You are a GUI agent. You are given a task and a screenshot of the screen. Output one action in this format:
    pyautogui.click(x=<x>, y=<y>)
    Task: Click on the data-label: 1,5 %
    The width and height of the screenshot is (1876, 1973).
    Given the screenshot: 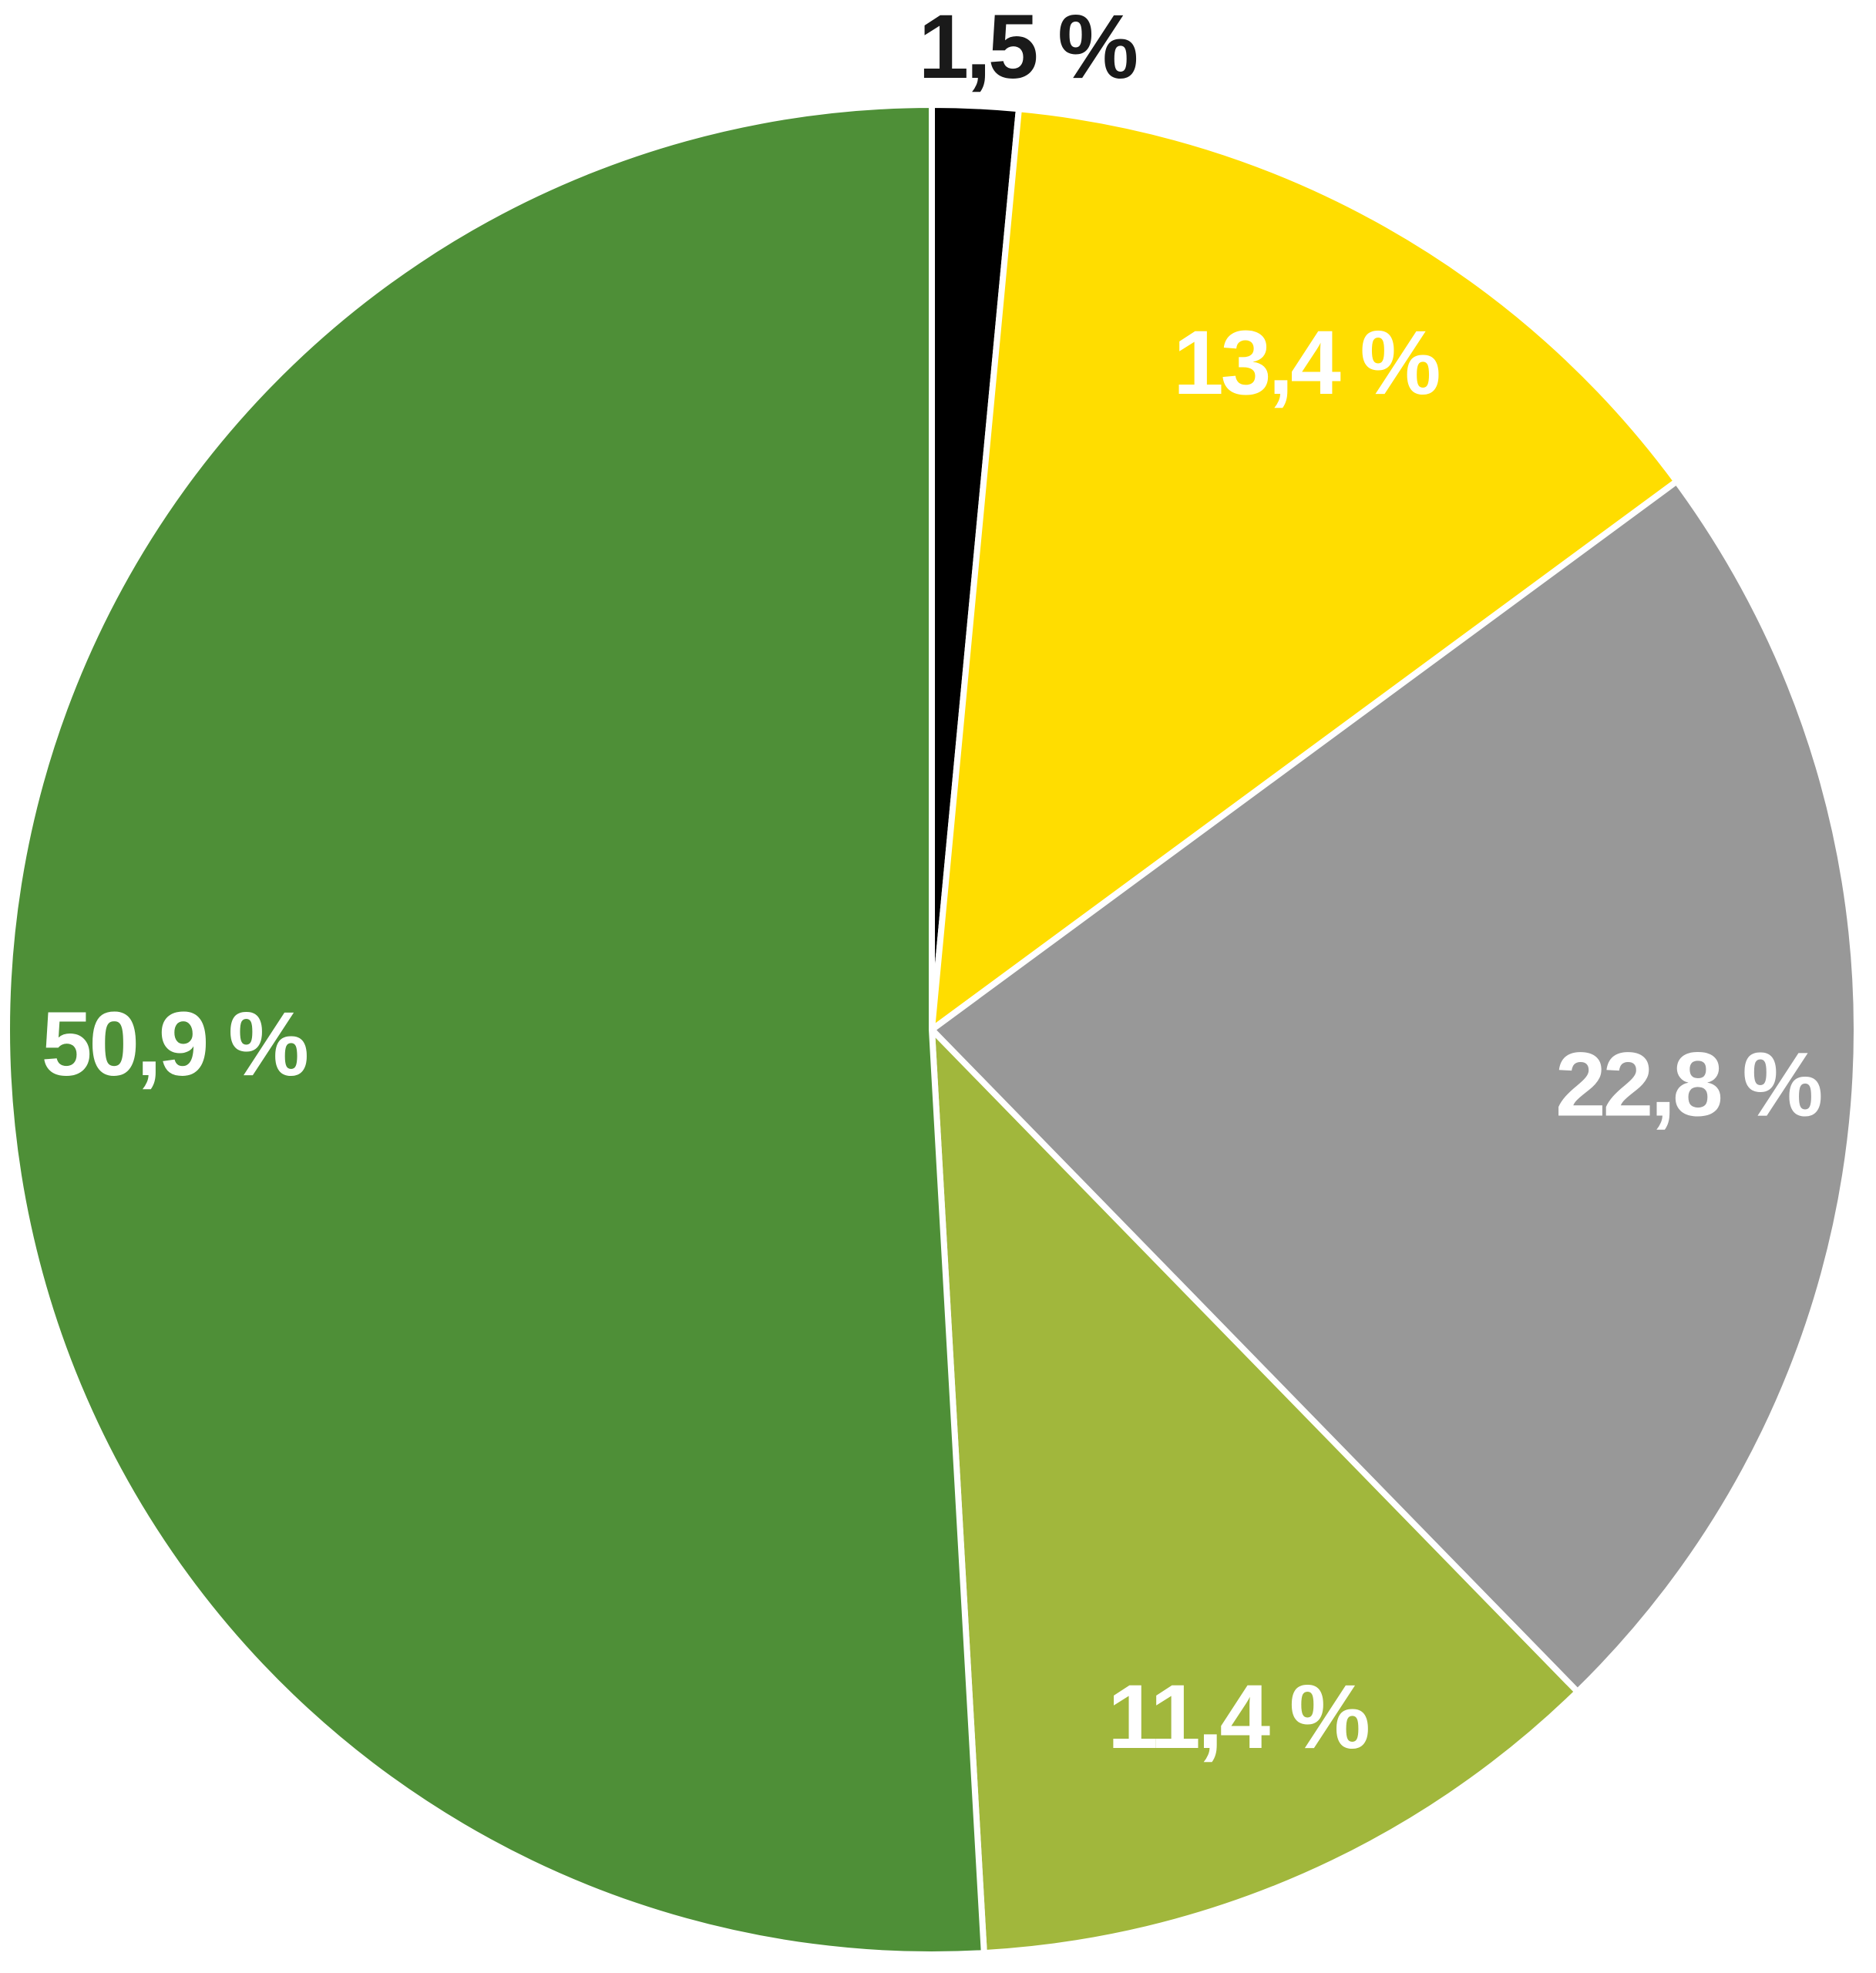 What is the action you would take?
    pyautogui.click(x=1027, y=49)
    